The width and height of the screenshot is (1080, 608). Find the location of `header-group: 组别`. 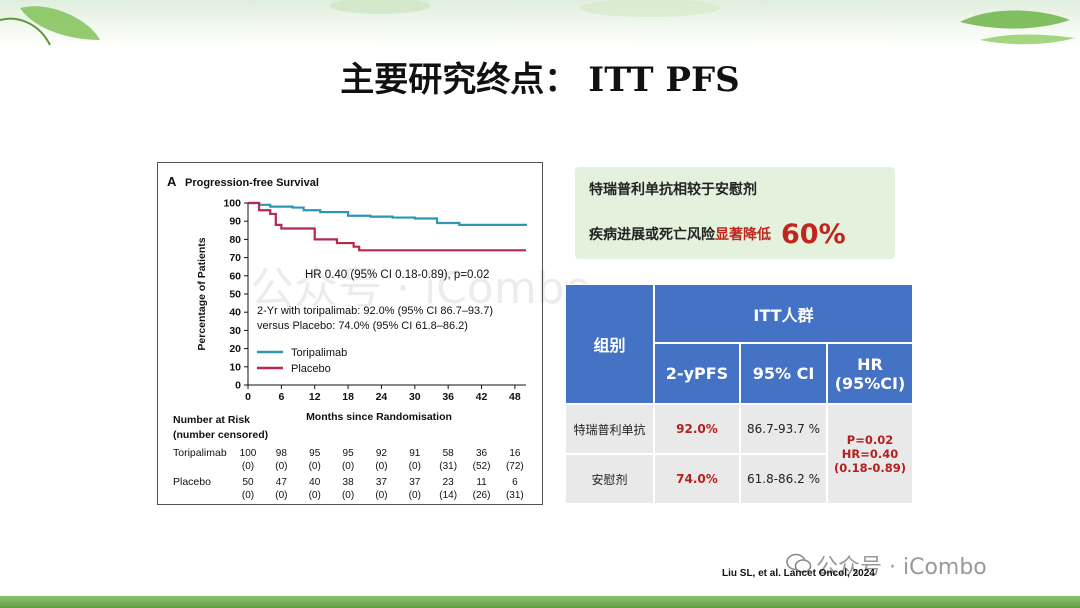

header-group: 组别 is located at coordinates (609, 344).